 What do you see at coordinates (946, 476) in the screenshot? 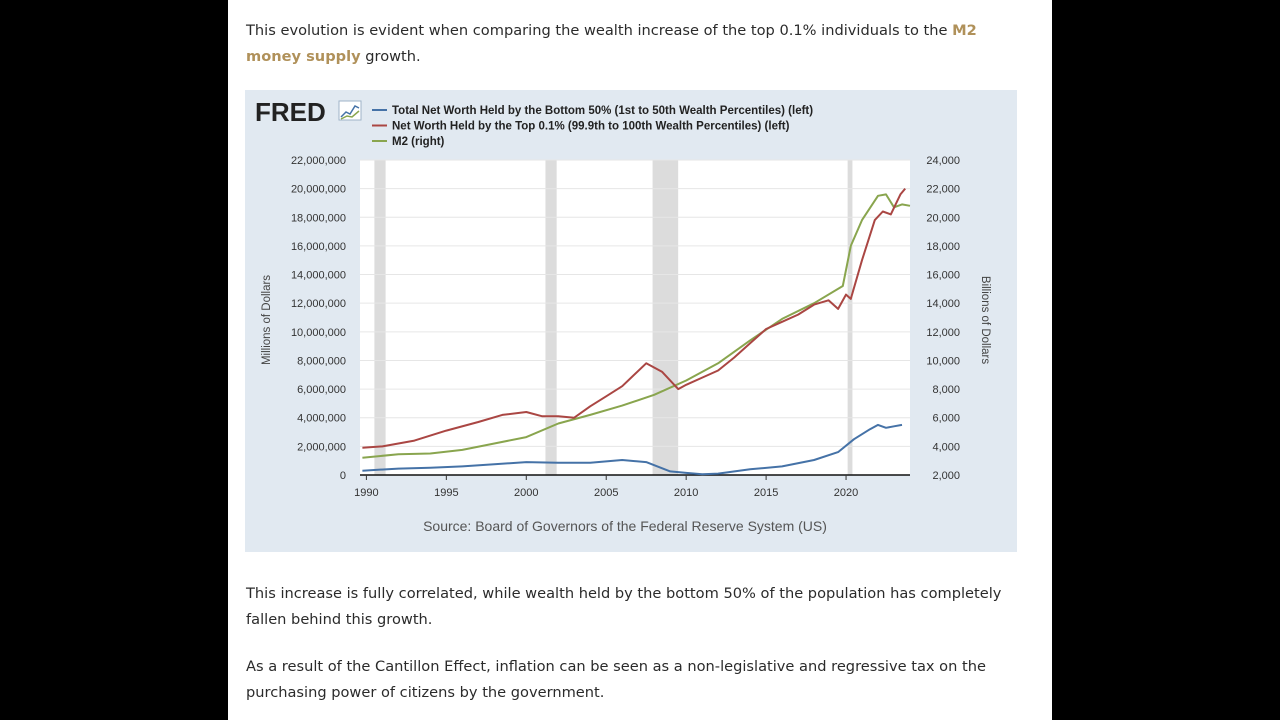
I see `y-right-tick-label: 2,000` at bounding box center [946, 476].